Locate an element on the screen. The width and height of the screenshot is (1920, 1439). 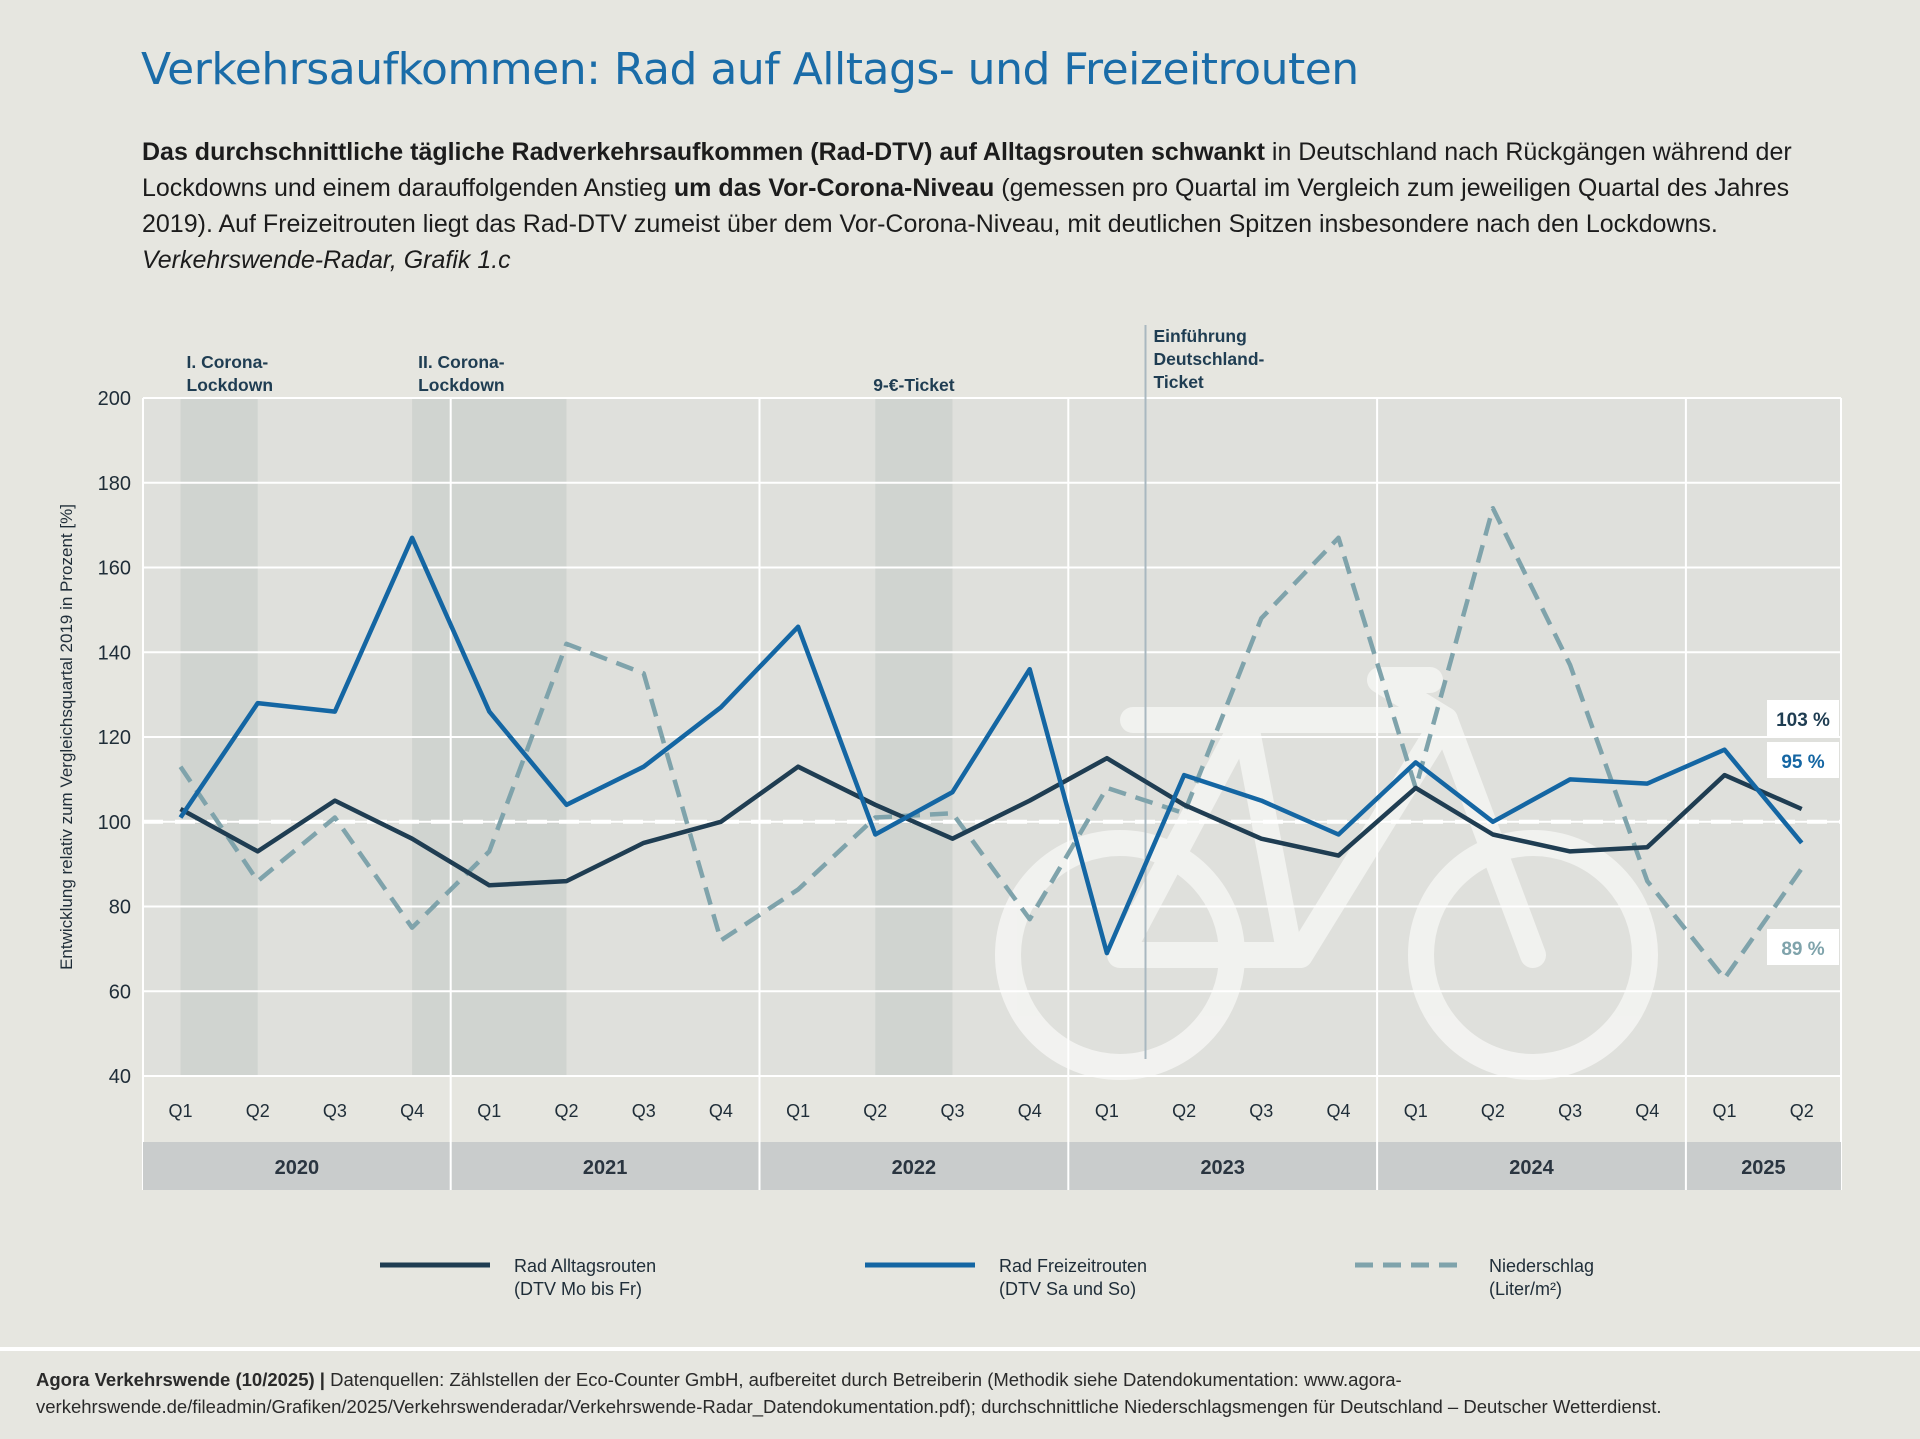
legend-name-2: Niederschlag is located at coordinates (1541, 1266).